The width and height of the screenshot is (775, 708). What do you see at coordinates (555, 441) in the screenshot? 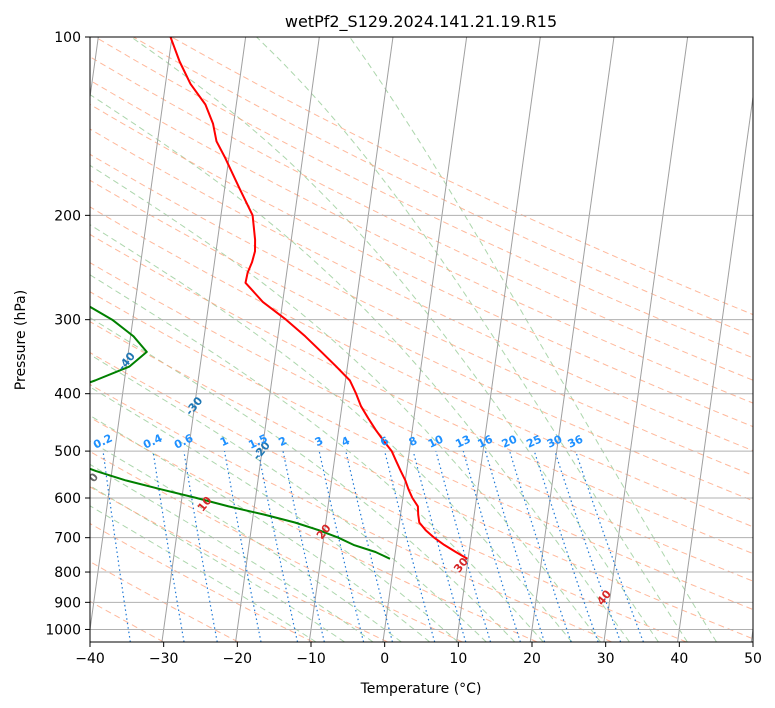
I see `mixing-ratio-label: 30` at bounding box center [555, 441].